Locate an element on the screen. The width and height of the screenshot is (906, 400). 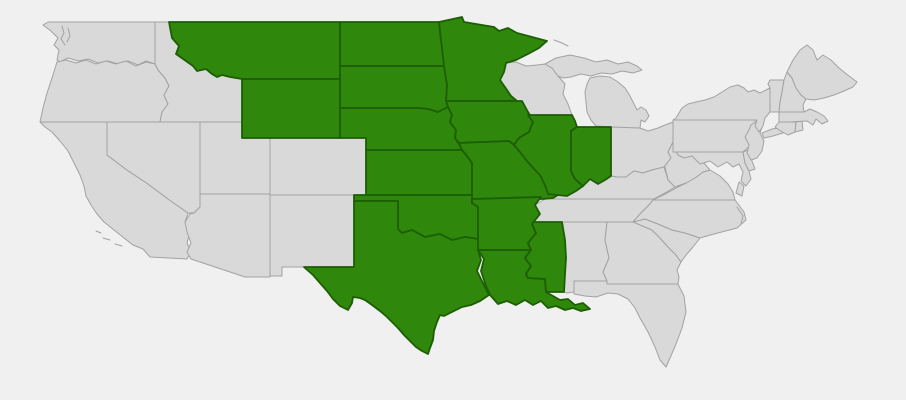
state-texas is located at coordinates (396, 277).